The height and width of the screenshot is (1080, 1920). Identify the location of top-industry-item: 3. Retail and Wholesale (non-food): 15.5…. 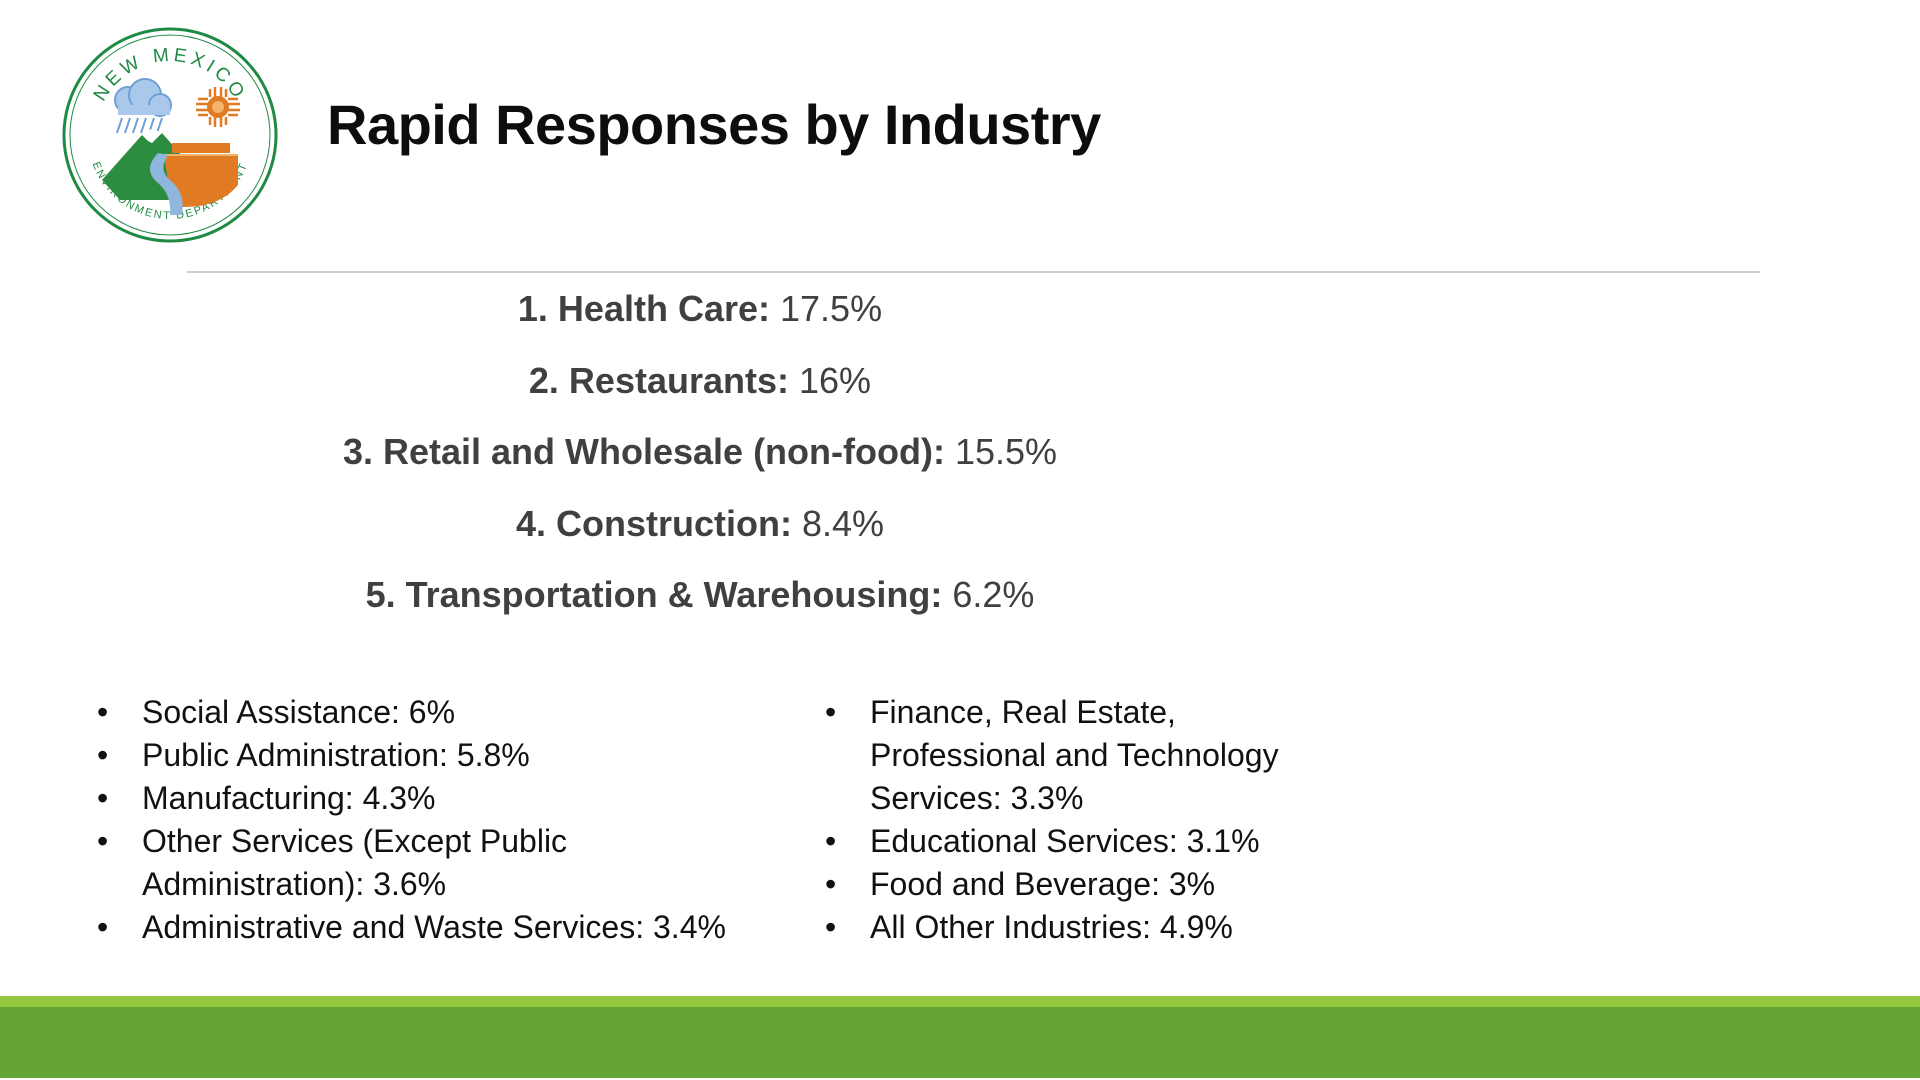
(700, 464).